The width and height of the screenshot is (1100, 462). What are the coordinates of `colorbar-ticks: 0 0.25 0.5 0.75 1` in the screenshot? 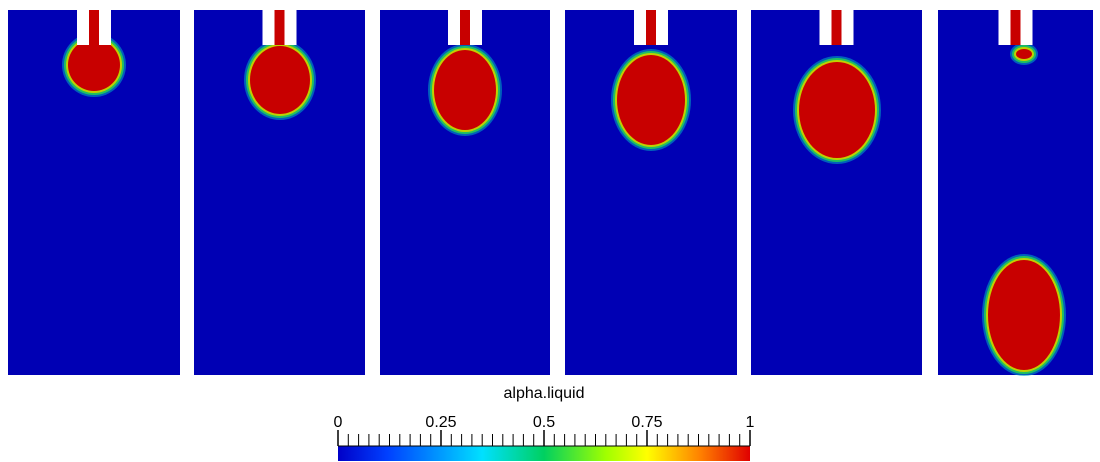 It's located at (544, 430).